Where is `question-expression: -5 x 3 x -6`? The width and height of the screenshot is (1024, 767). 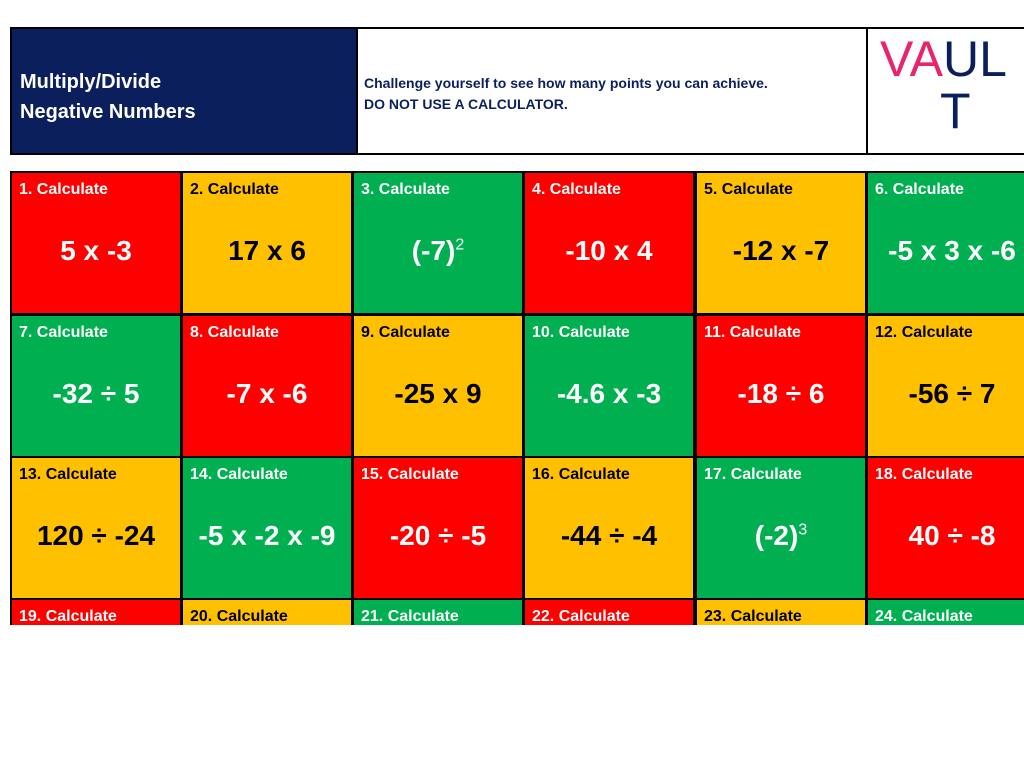
question-expression: -5 x 3 x -6 is located at coordinates (946, 251).